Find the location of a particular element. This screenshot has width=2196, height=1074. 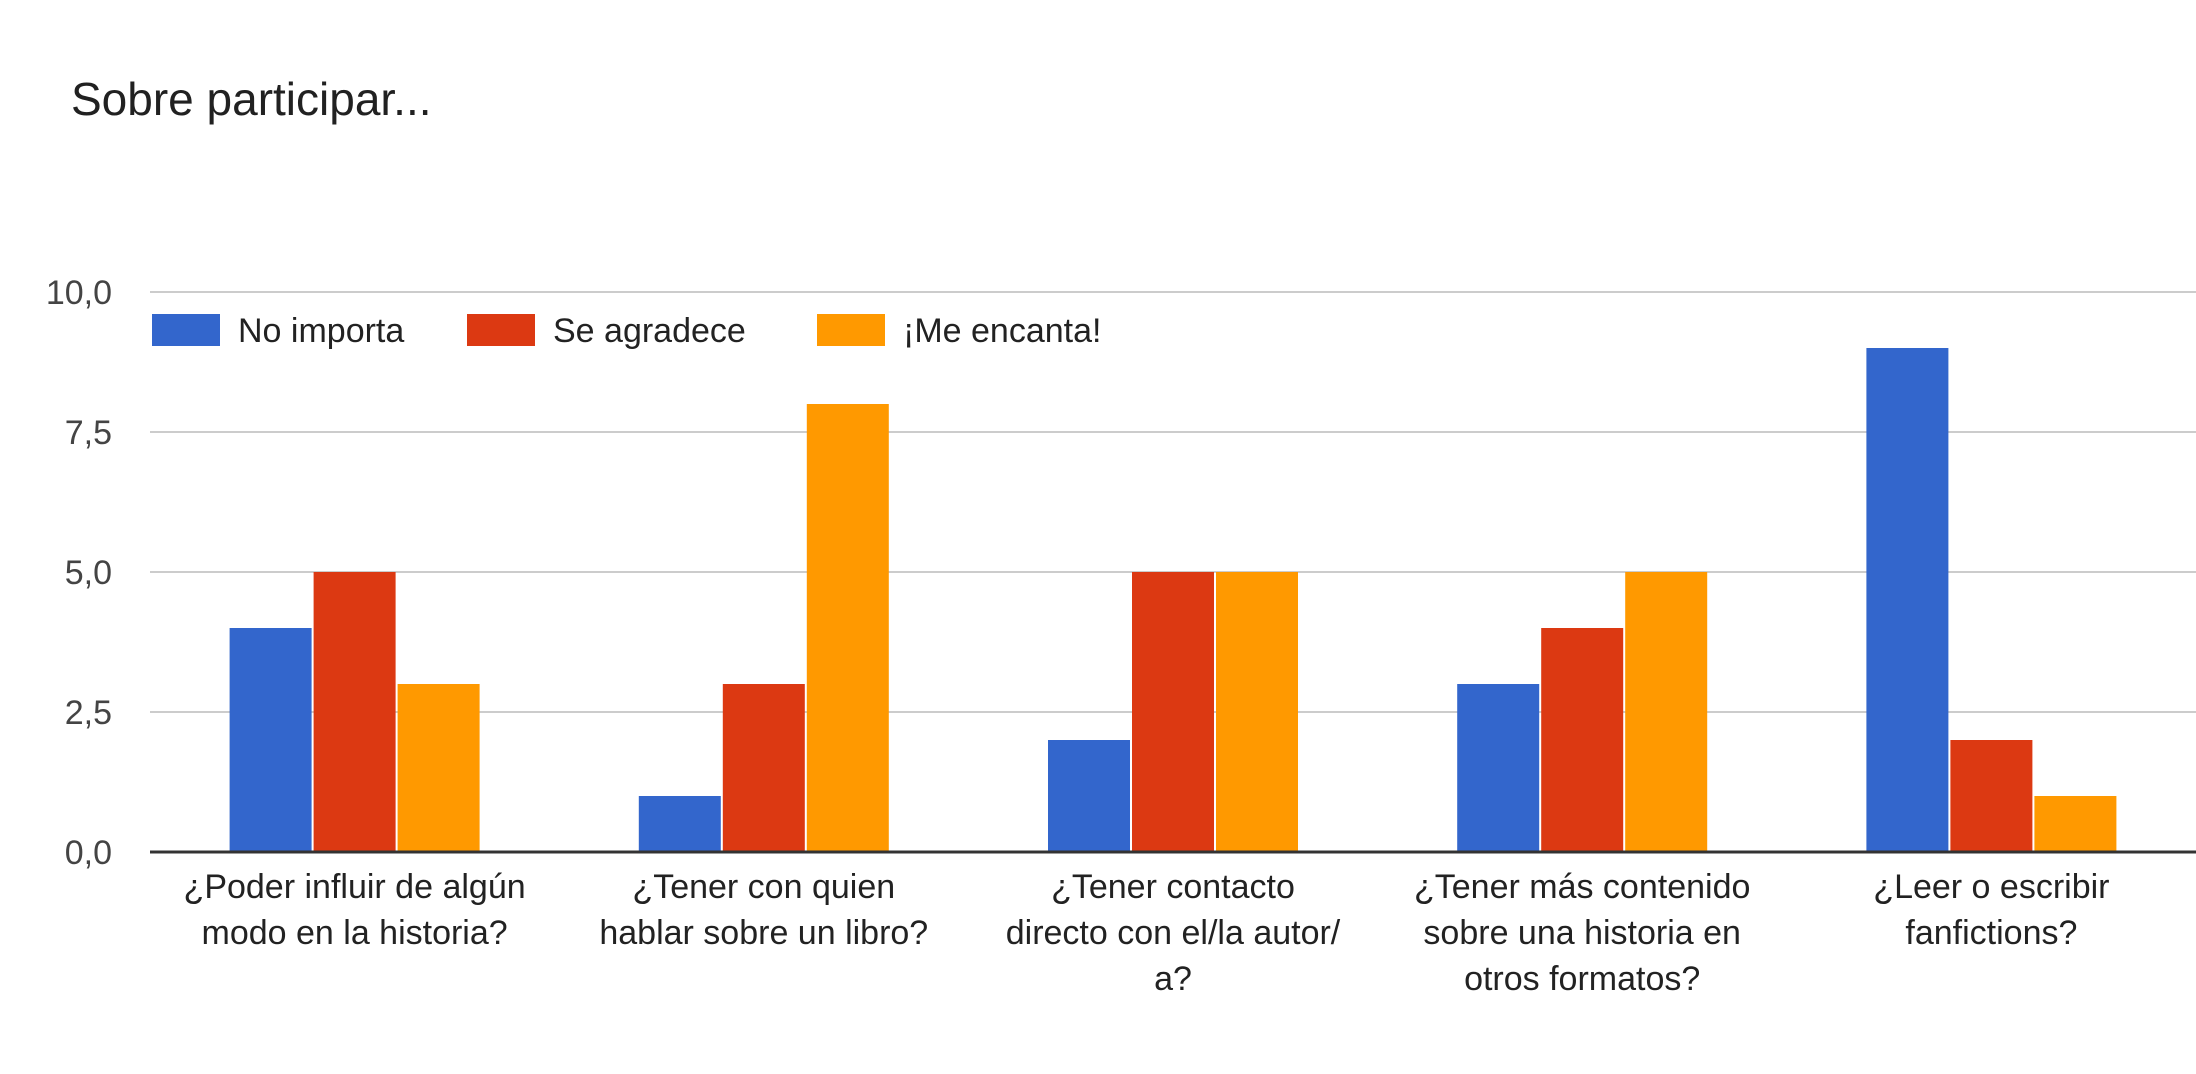

y-tick-label: 0,0 is located at coordinates (88, 853).